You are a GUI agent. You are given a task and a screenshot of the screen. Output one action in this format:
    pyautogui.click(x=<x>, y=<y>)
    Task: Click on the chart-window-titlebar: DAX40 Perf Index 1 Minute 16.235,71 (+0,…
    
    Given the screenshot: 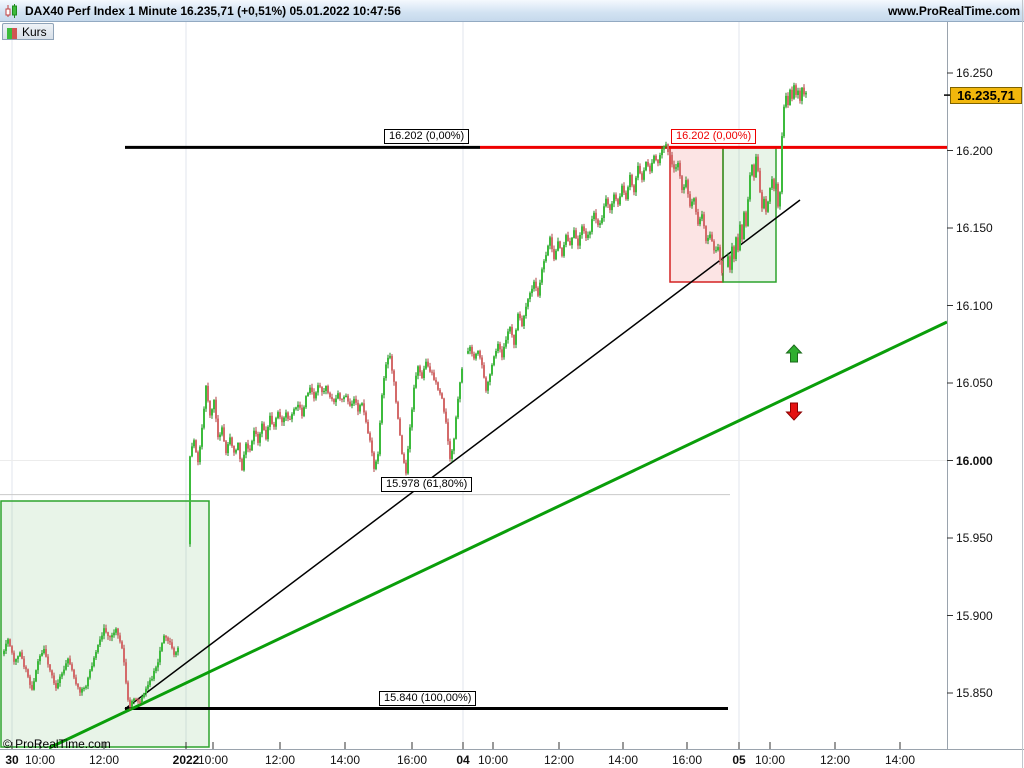 What is the action you would take?
    pyautogui.click(x=512, y=11)
    